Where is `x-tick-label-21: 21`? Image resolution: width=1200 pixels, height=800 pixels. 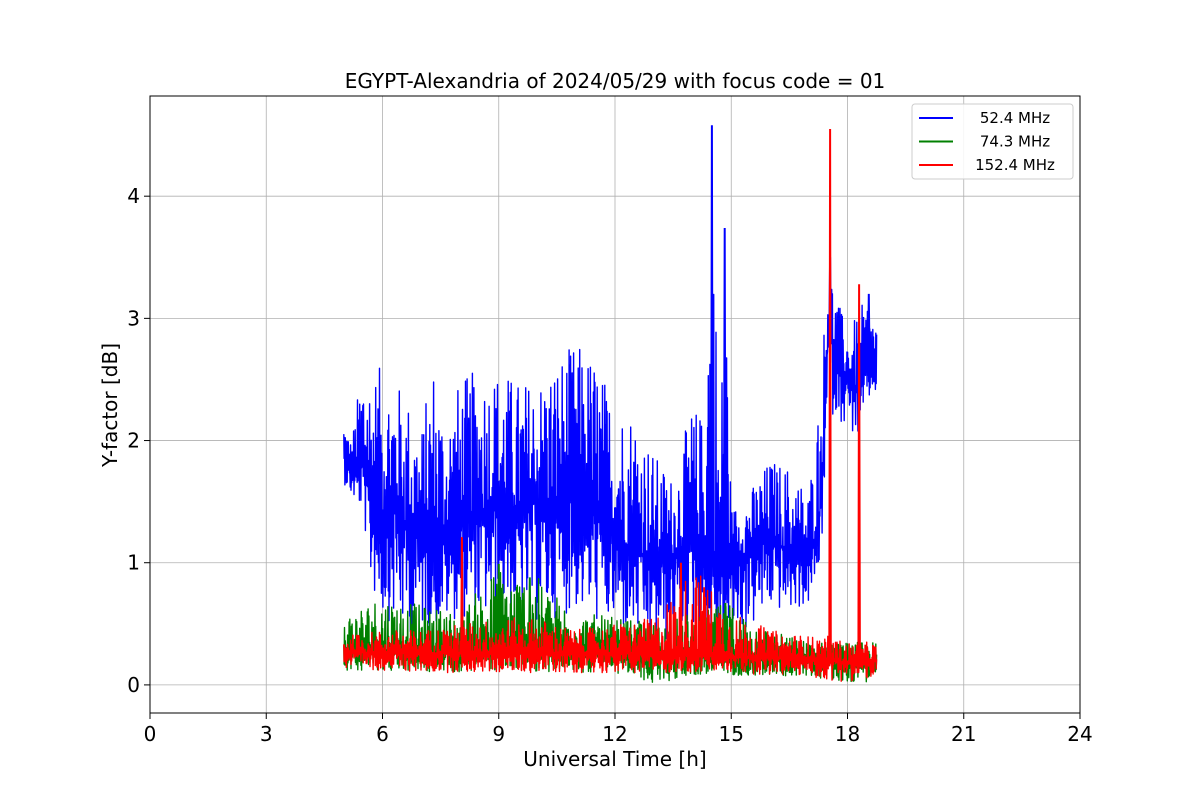 x-tick-label-21: 21 is located at coordinates (963, 734).